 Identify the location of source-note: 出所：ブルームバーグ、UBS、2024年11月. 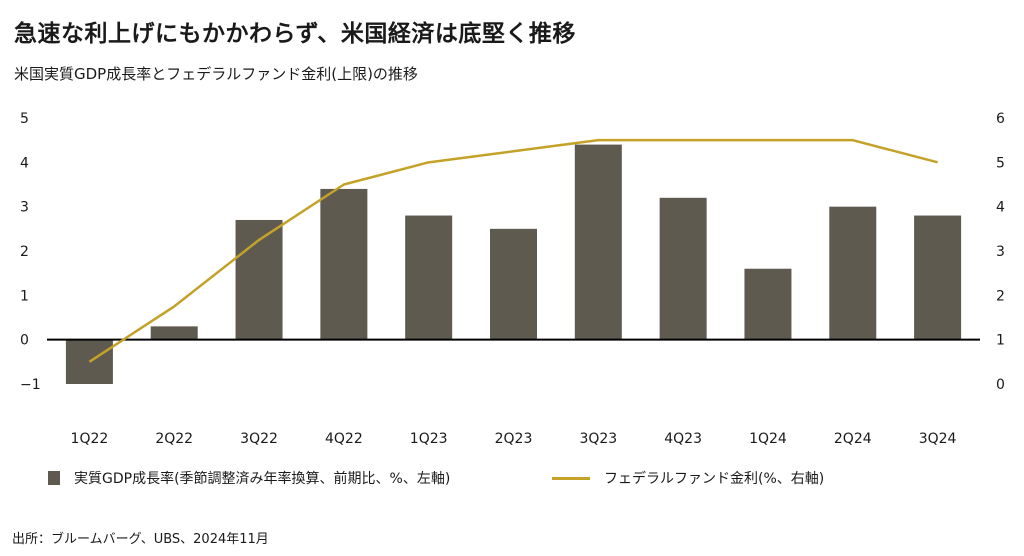
(140, 539).